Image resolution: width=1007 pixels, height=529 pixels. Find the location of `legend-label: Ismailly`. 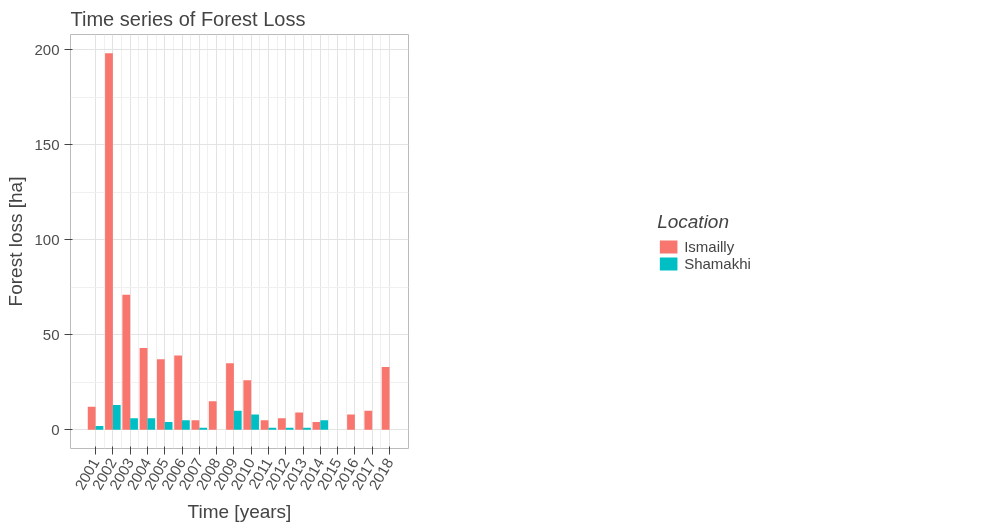

legend-label: Ismailly is located at coordinates (709, 246).